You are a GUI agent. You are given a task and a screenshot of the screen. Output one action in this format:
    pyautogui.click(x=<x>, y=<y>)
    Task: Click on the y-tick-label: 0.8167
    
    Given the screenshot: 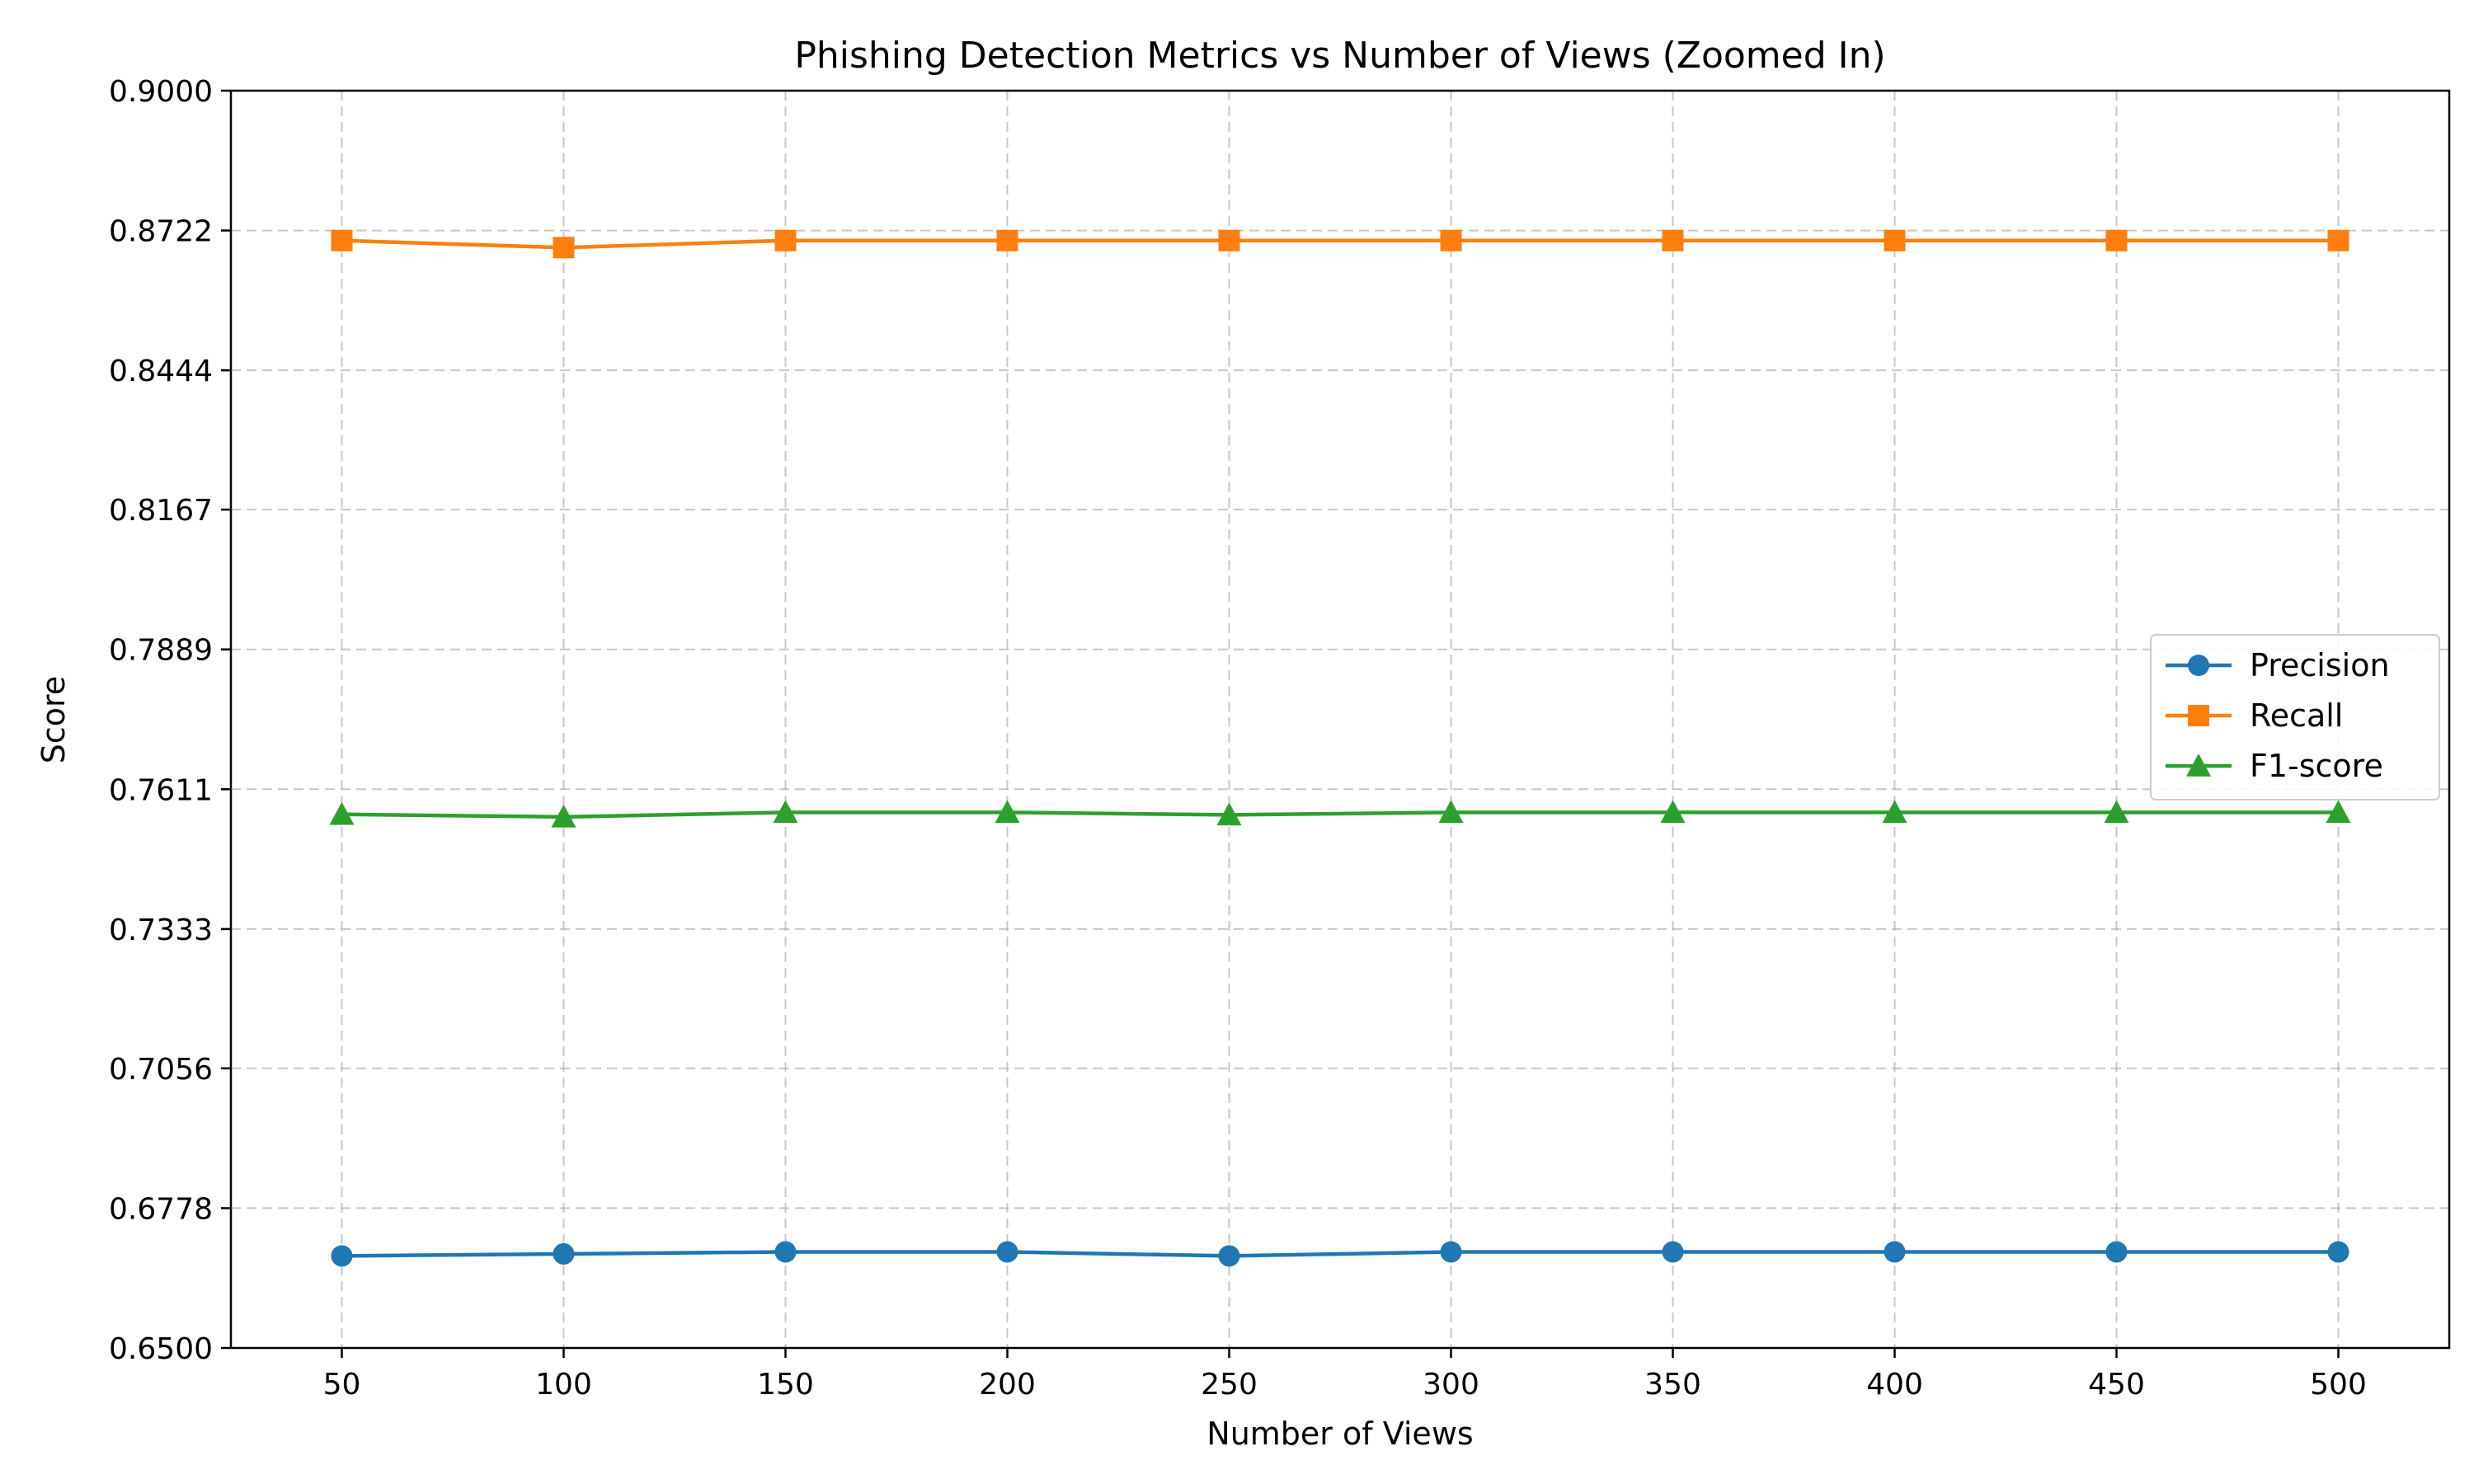 What is the action you would take?
    pyautogui.click(x=161, y=511)
    